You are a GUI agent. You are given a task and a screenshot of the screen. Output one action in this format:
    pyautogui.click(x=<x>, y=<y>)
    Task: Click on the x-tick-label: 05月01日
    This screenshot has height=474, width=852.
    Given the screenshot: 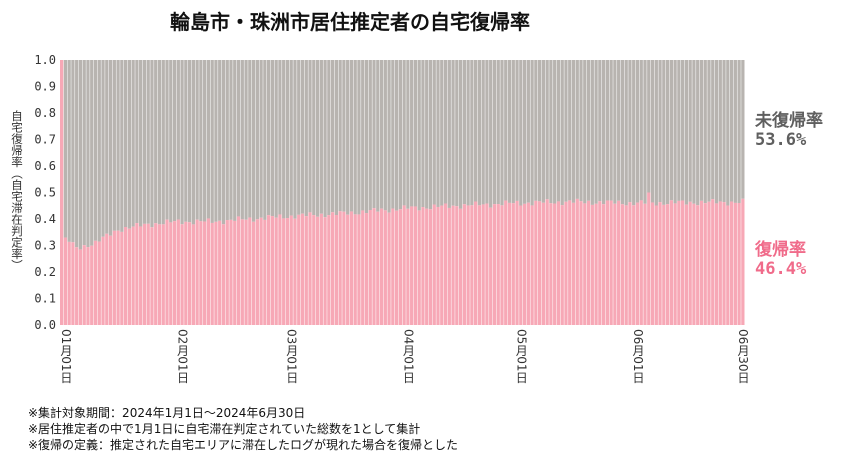 What is the action you would take?
    pyautogui.click(x=521, y=356)
    